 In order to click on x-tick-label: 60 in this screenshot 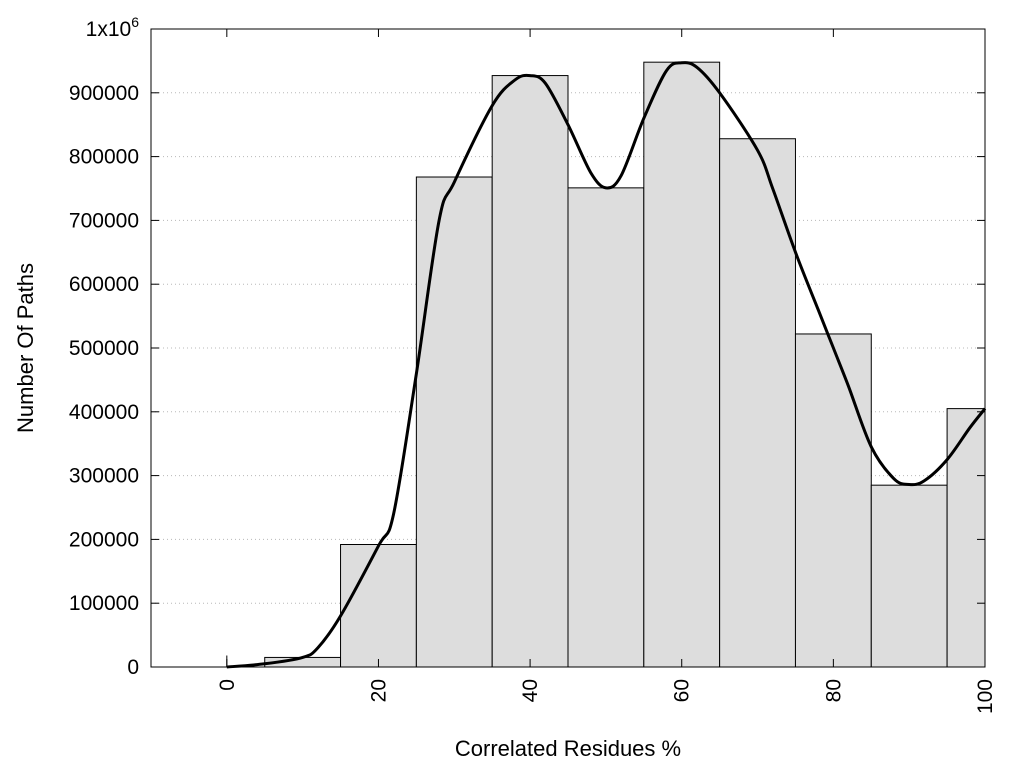, I will do `click(682, 690)`.